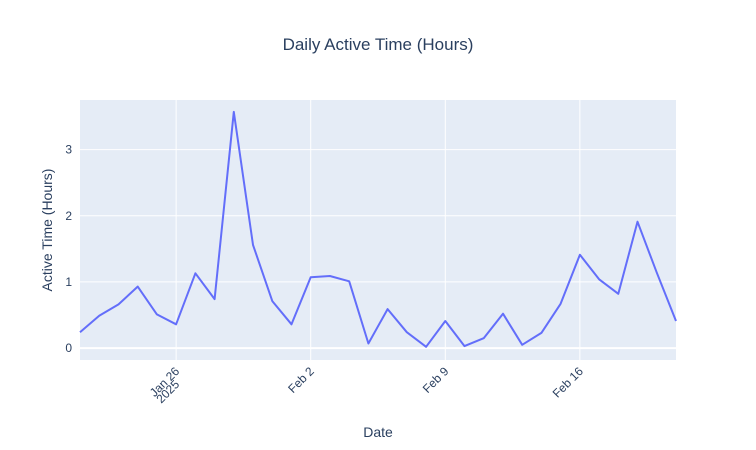 The height and width of the screenshot is (450, 756). What do you see at coordinates (47, 230) in the screenshot?
I see `y-axis-title: Active Time (Hours)` at bounding box center [47, 230].